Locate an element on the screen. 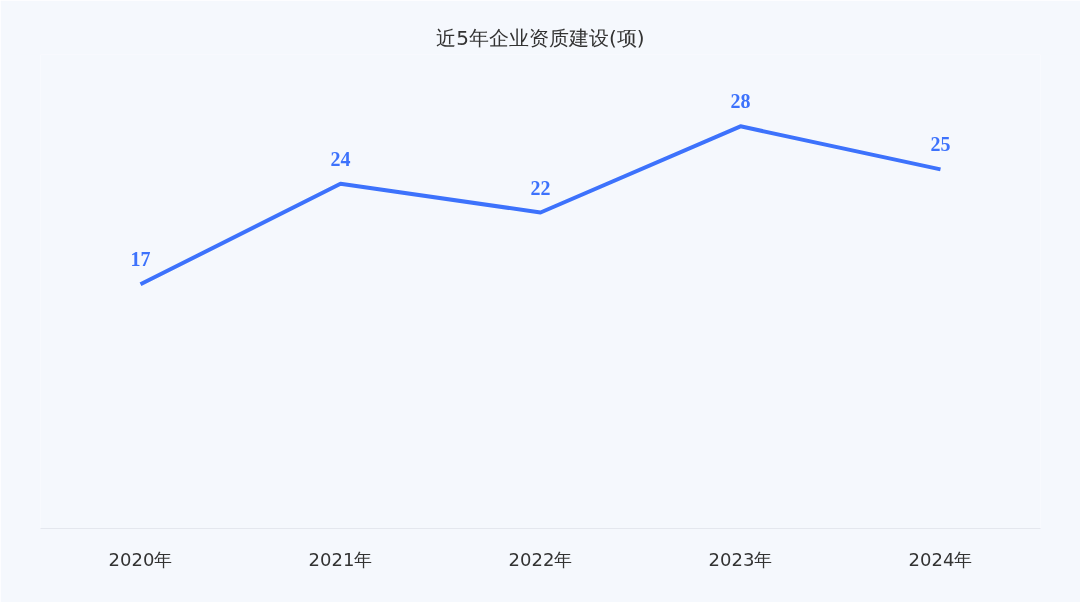 The image size is (1080, 602). x-tick-label: 2020年 is located at coordinates (140, 559).